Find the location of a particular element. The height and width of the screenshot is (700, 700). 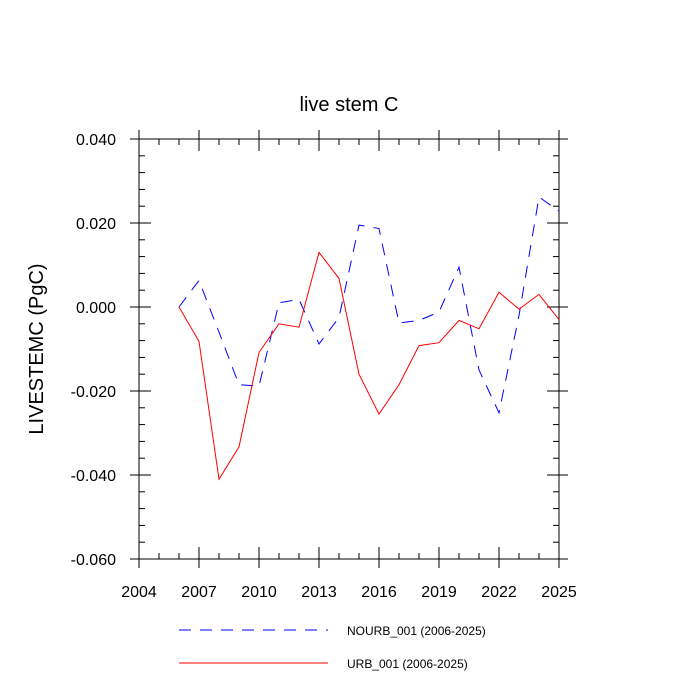

x-tick-label: 2022 is located at coordinates (499, 592).